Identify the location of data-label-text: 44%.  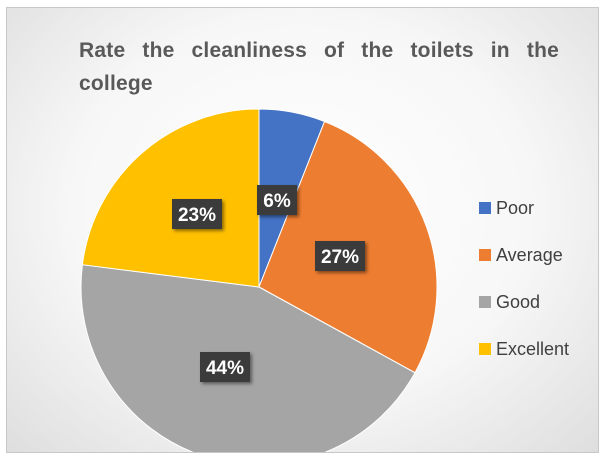
(225, 368).